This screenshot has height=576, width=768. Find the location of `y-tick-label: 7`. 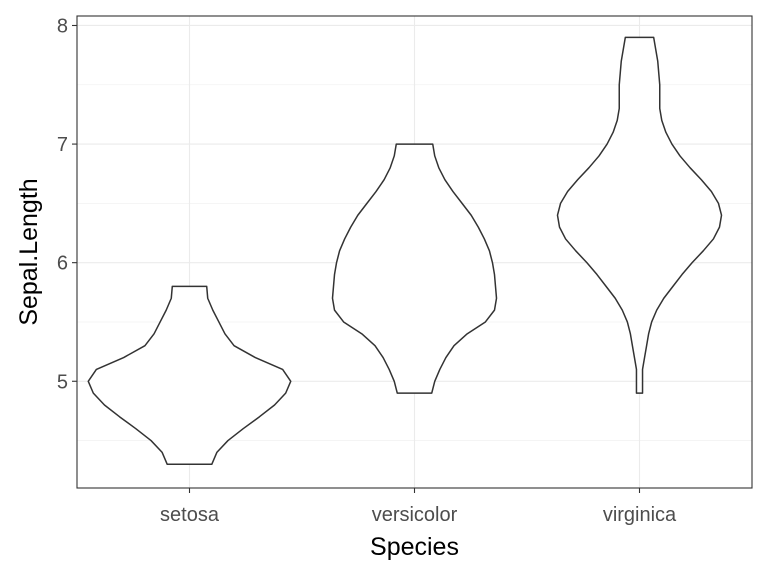

y-tick-label: 7 is located at coordinates (62, 145).